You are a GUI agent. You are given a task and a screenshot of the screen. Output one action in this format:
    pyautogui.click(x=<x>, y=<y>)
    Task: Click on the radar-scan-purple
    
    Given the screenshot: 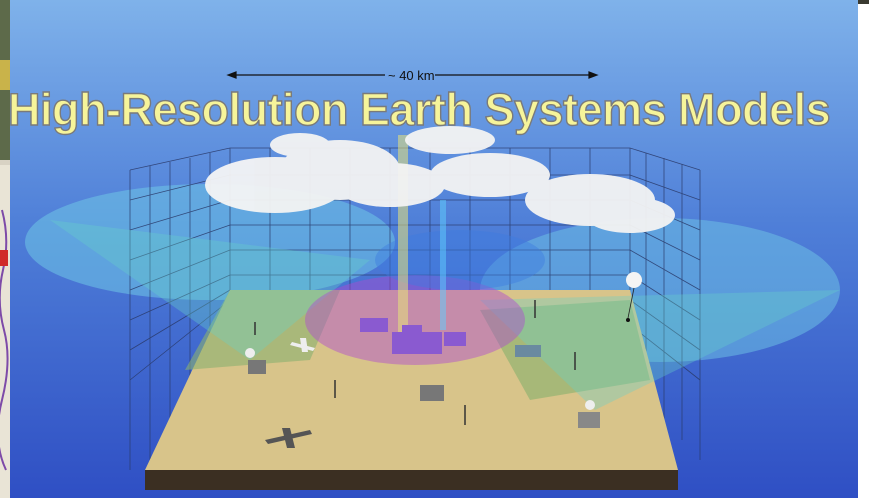 What is the action you would take?
    pyautogui.click(x=415, y=320)
    